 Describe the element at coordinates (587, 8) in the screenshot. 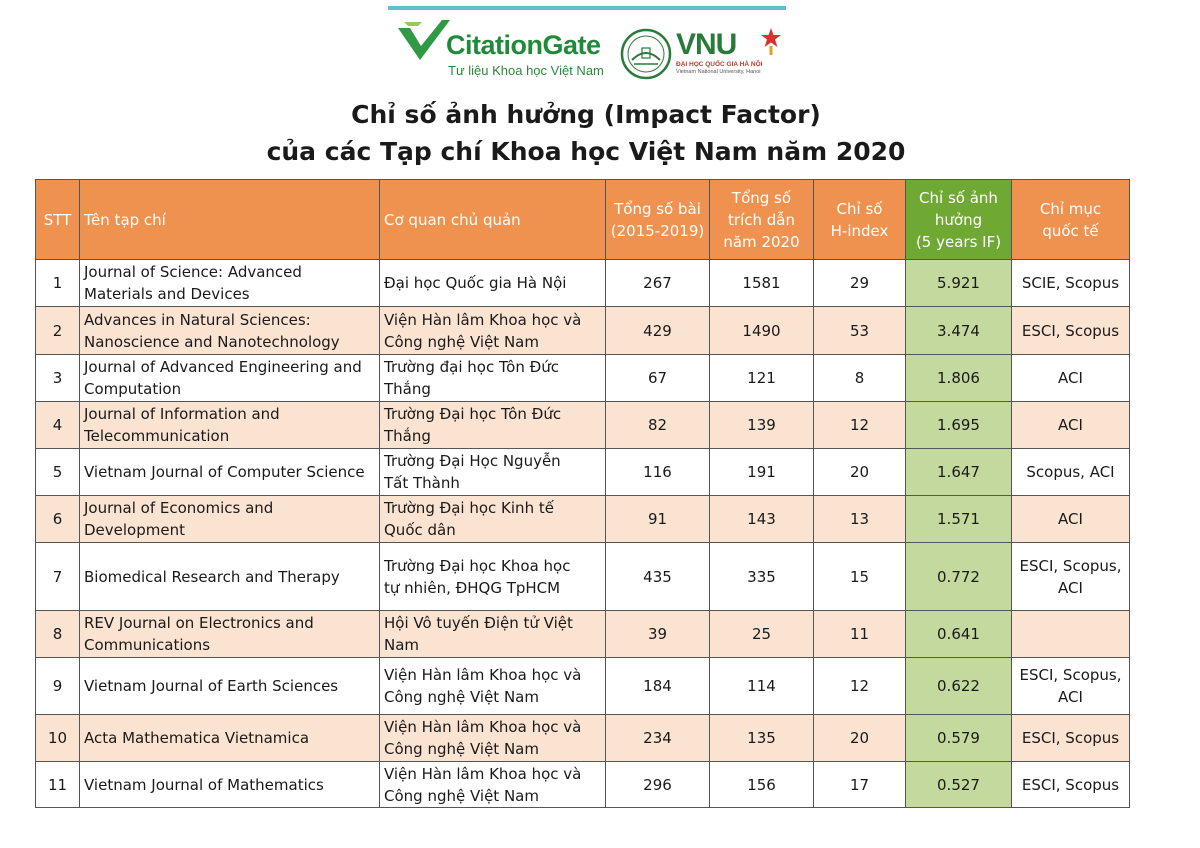

I see `top-accent-line` at that location.